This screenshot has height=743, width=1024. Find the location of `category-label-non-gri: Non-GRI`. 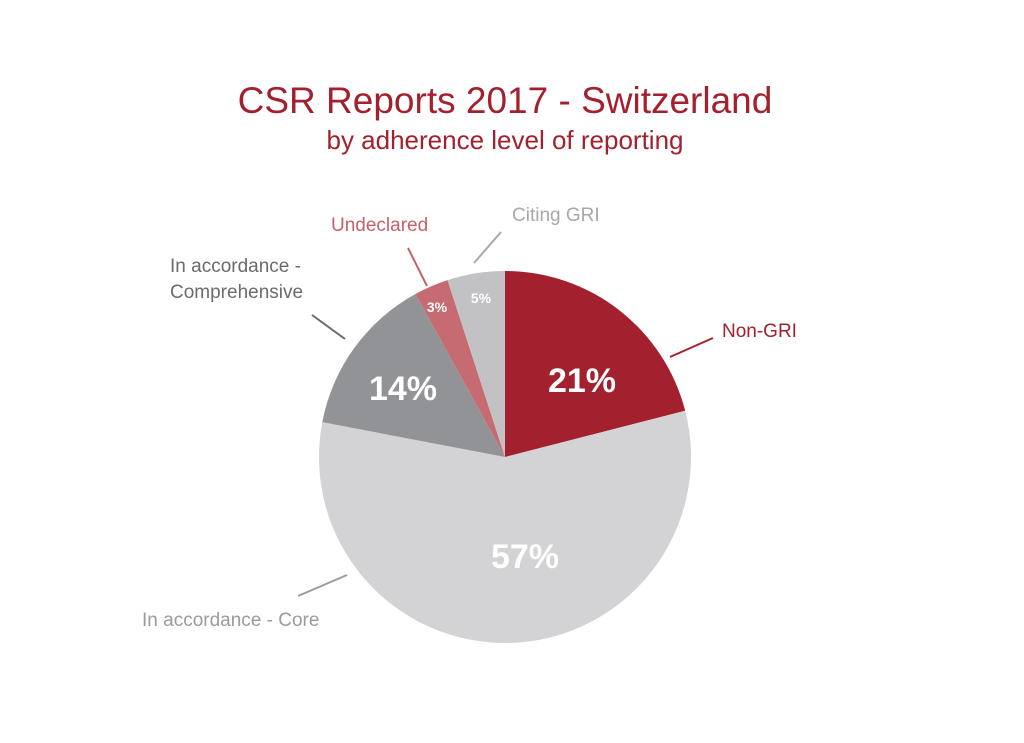

category-label-non-gri: Non-GRI is located at coordinates (759, 331).